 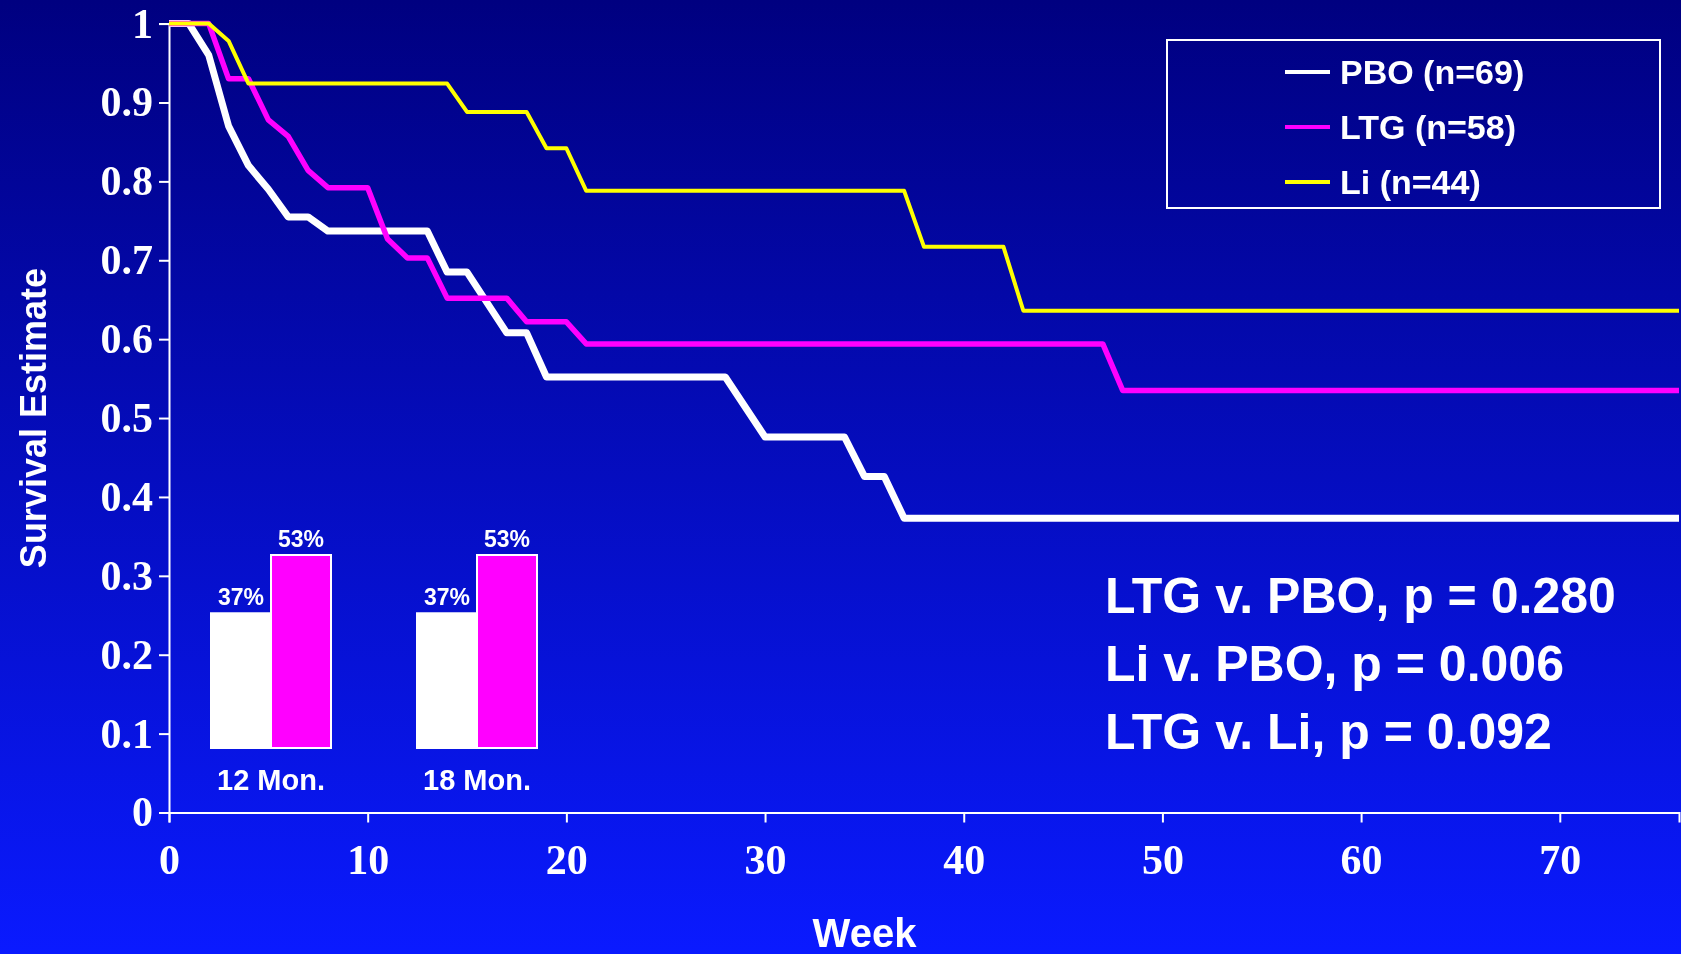 What do you see at coordinates (126, 260) in the screenshot?
I see `y-tick-label: 0.7` at bounding box center [126, 260].